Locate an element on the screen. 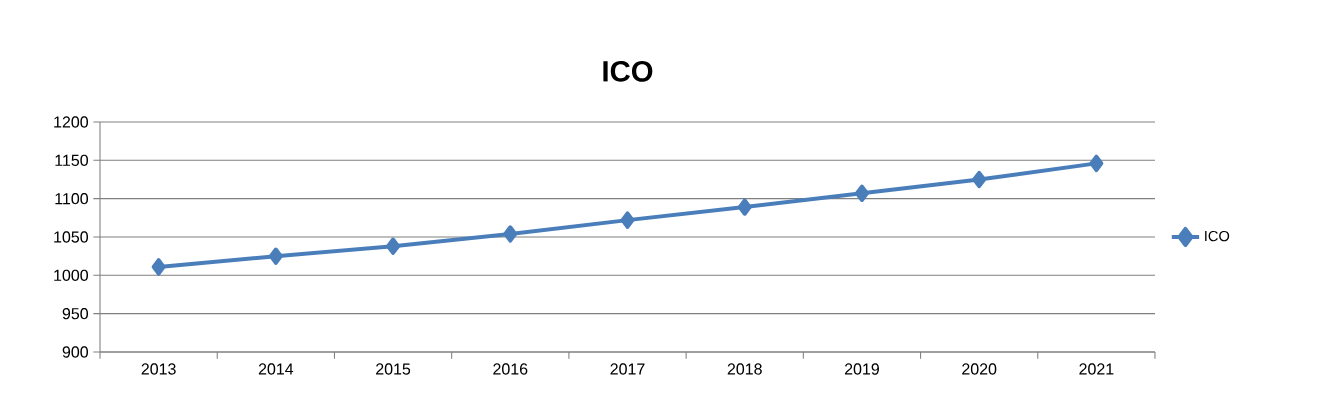 This screenshot has height=410, width=1325. y-tick-label: 1000 is located at coordinates (71, 275).